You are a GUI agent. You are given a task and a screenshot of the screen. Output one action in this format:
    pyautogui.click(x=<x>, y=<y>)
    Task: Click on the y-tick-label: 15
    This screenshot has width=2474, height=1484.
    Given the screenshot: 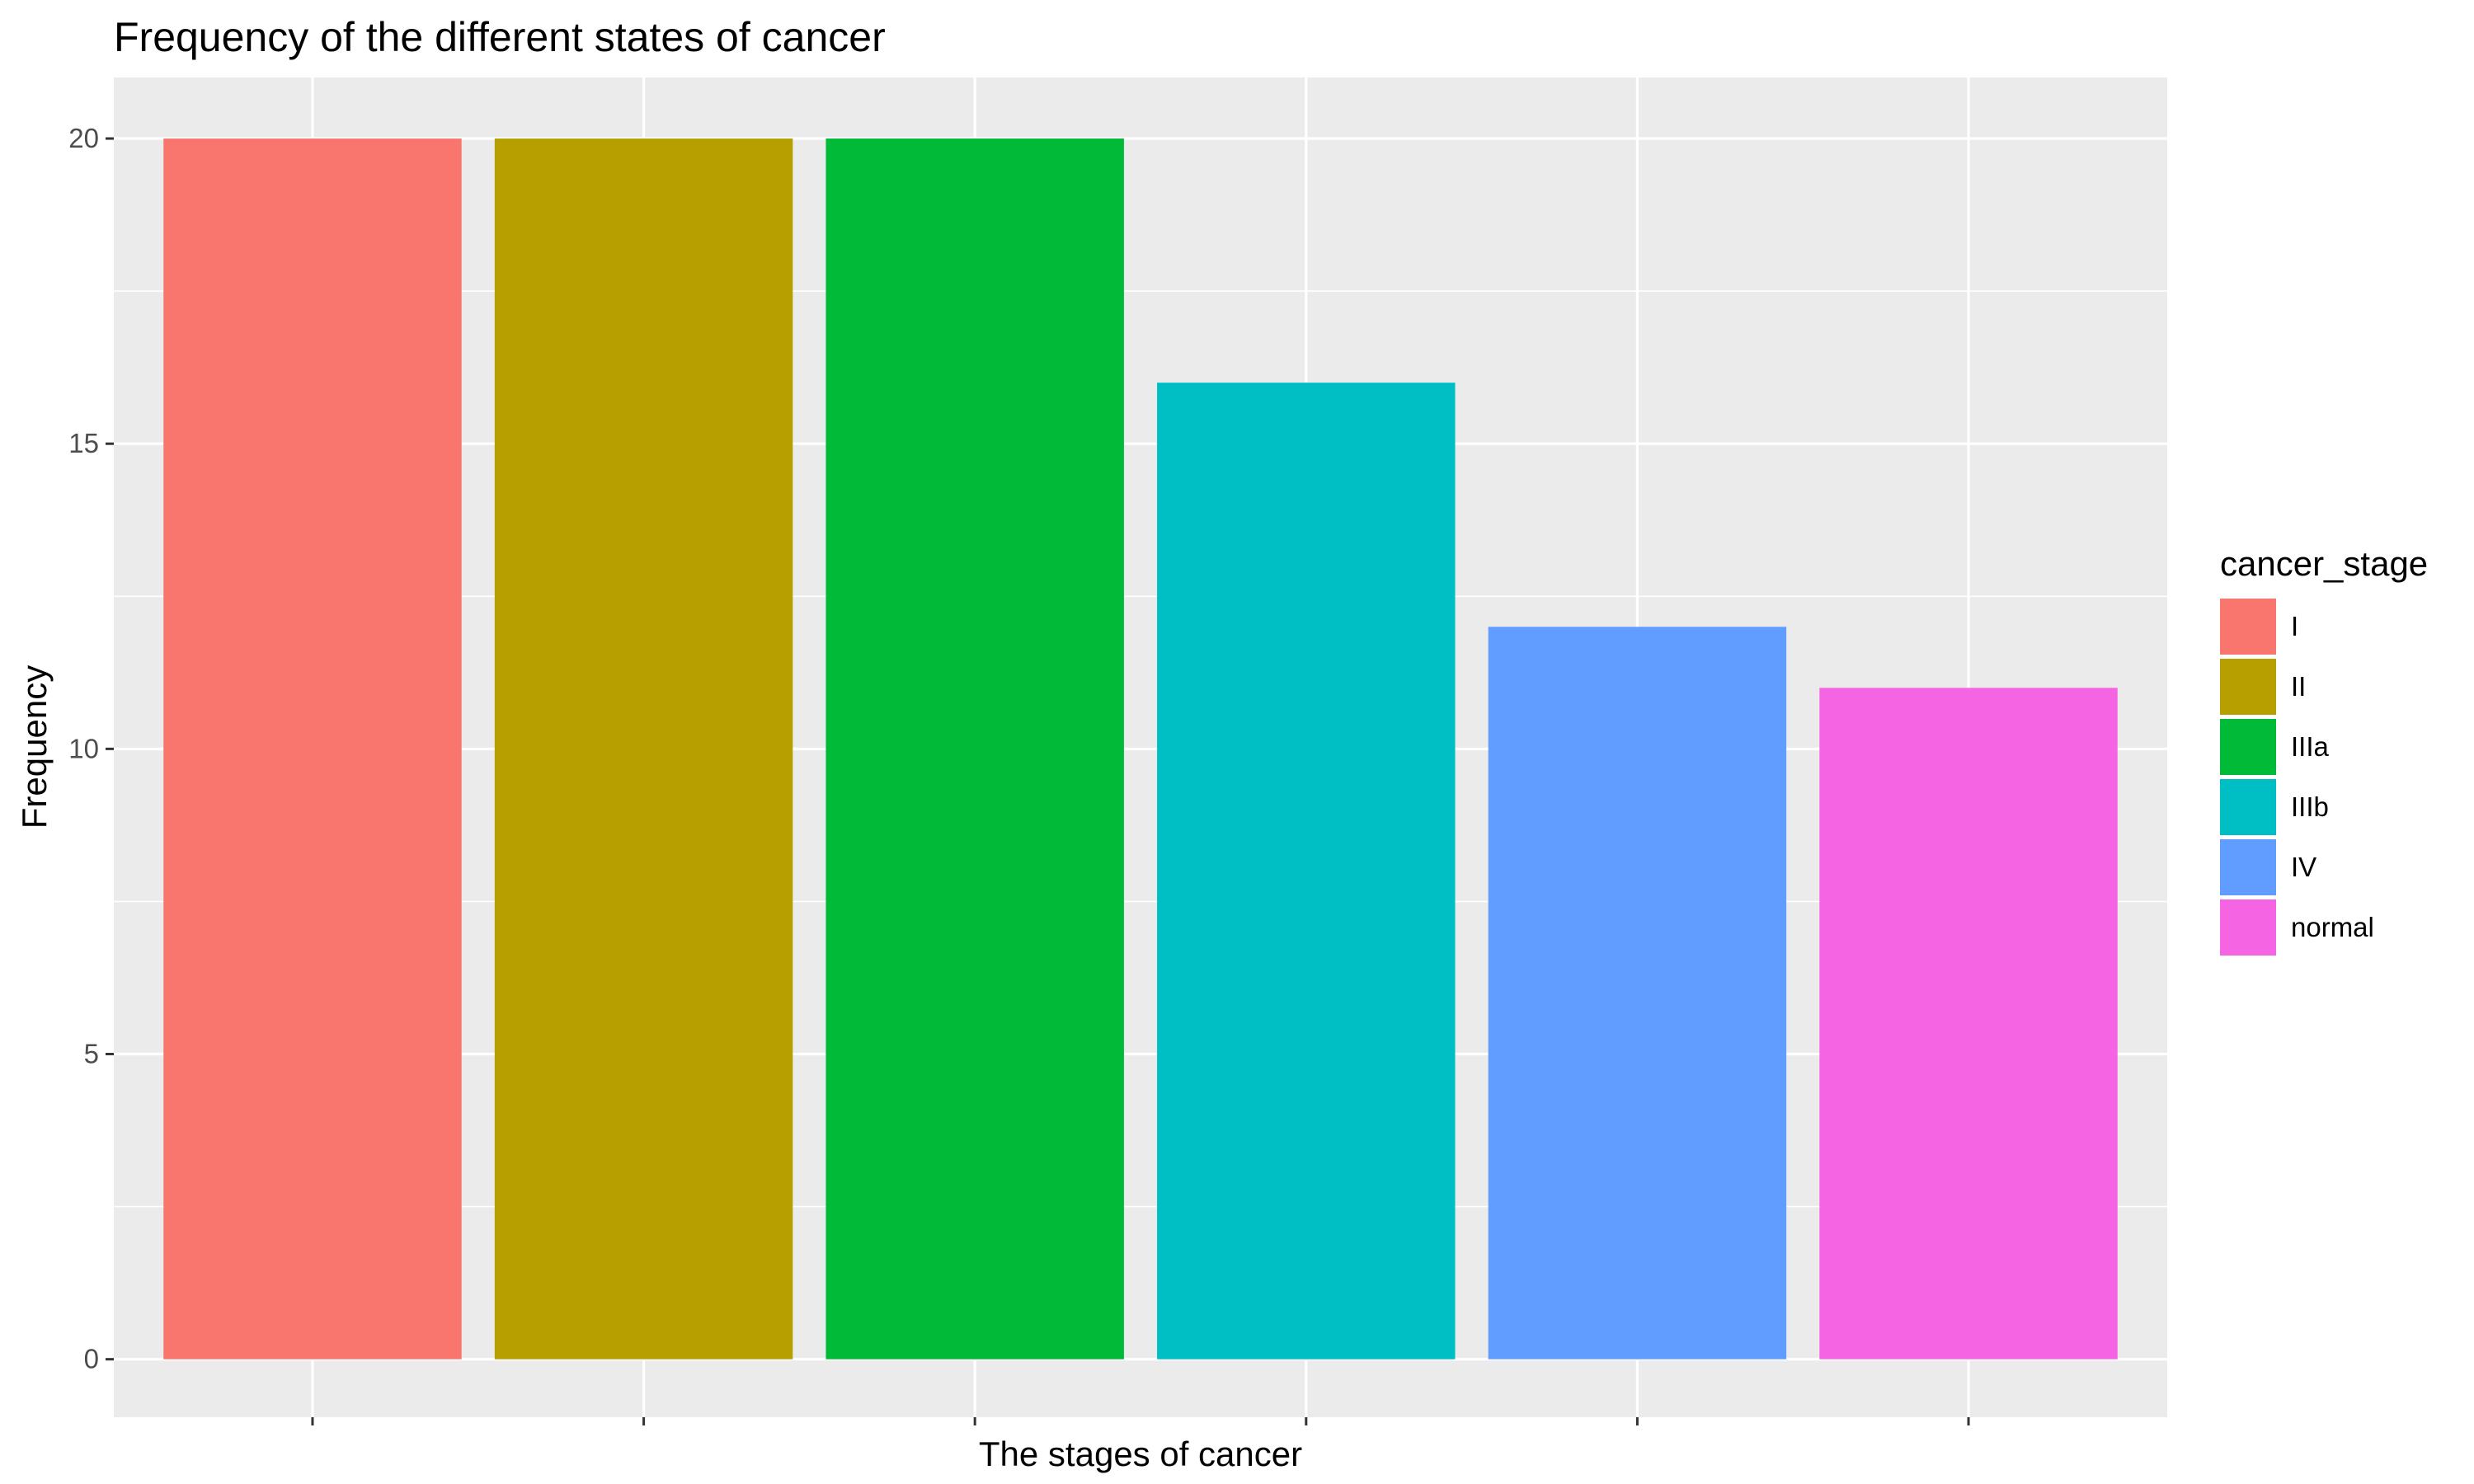 What is the action you would take?
    pyautogui.click(x=83, y=443)
    